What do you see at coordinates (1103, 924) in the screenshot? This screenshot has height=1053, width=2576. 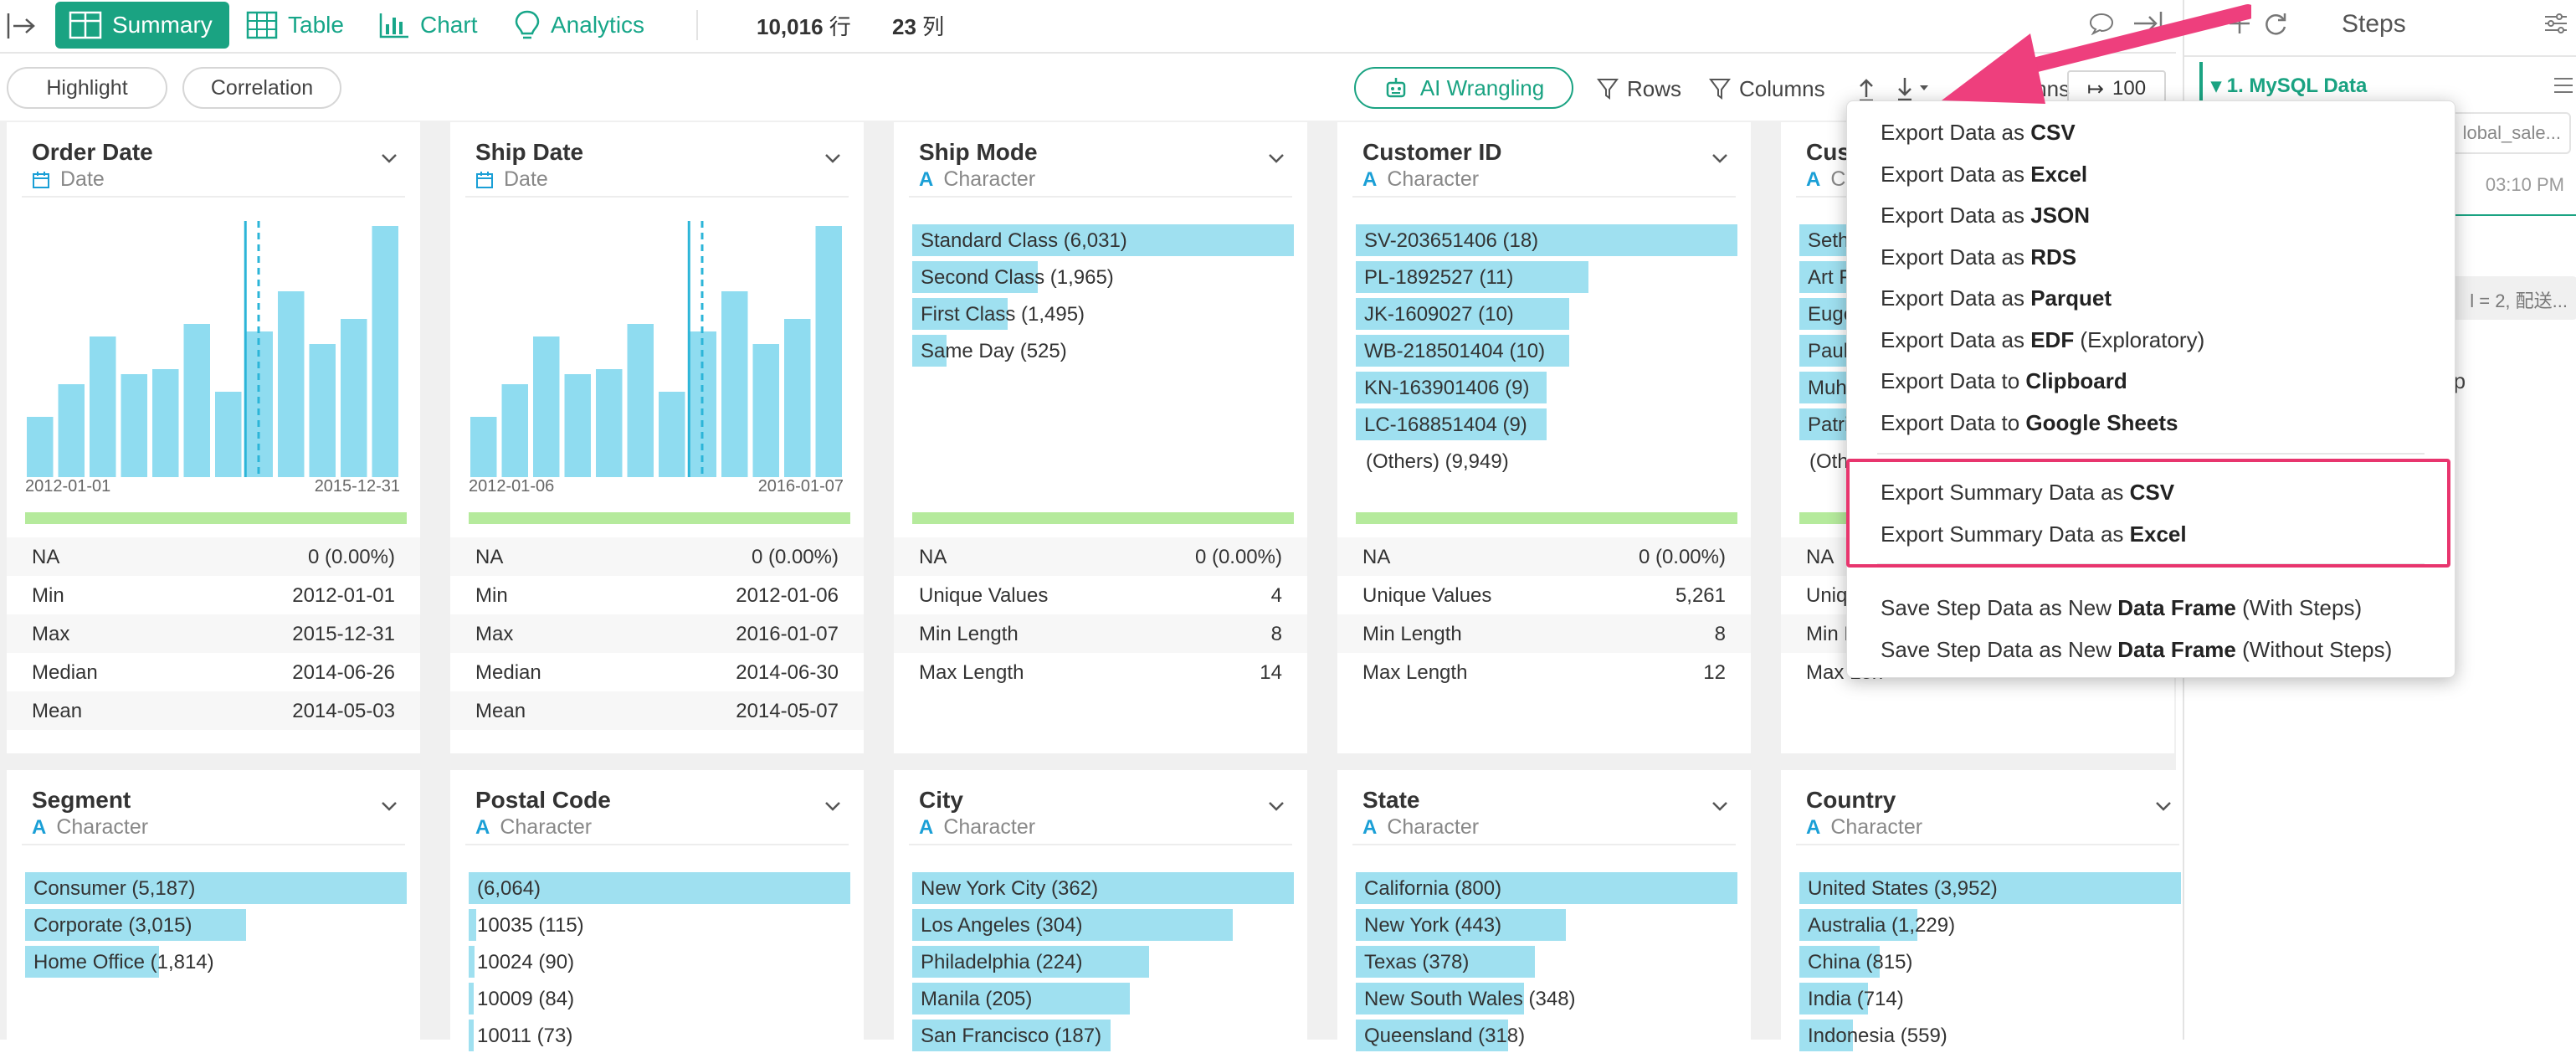 I see `value-bar-item: Los Angeles (304)` at bounding box center [1103, 924].